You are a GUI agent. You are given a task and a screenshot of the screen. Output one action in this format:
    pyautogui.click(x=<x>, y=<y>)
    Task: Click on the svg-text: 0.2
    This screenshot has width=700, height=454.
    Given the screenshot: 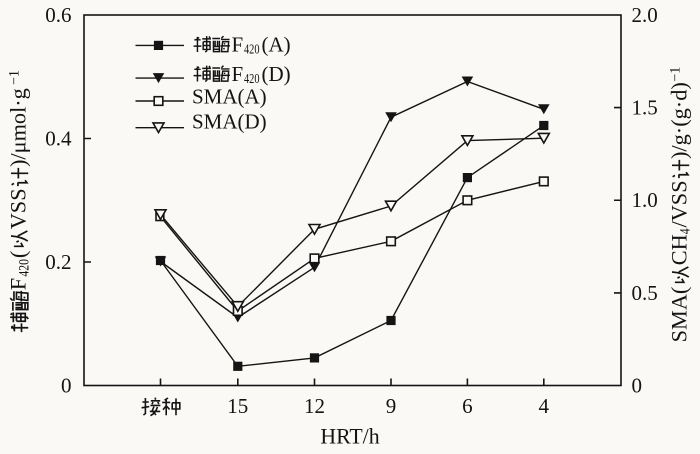 What is the action you would take?
    pyautogui.click(x=58, y=262)
    